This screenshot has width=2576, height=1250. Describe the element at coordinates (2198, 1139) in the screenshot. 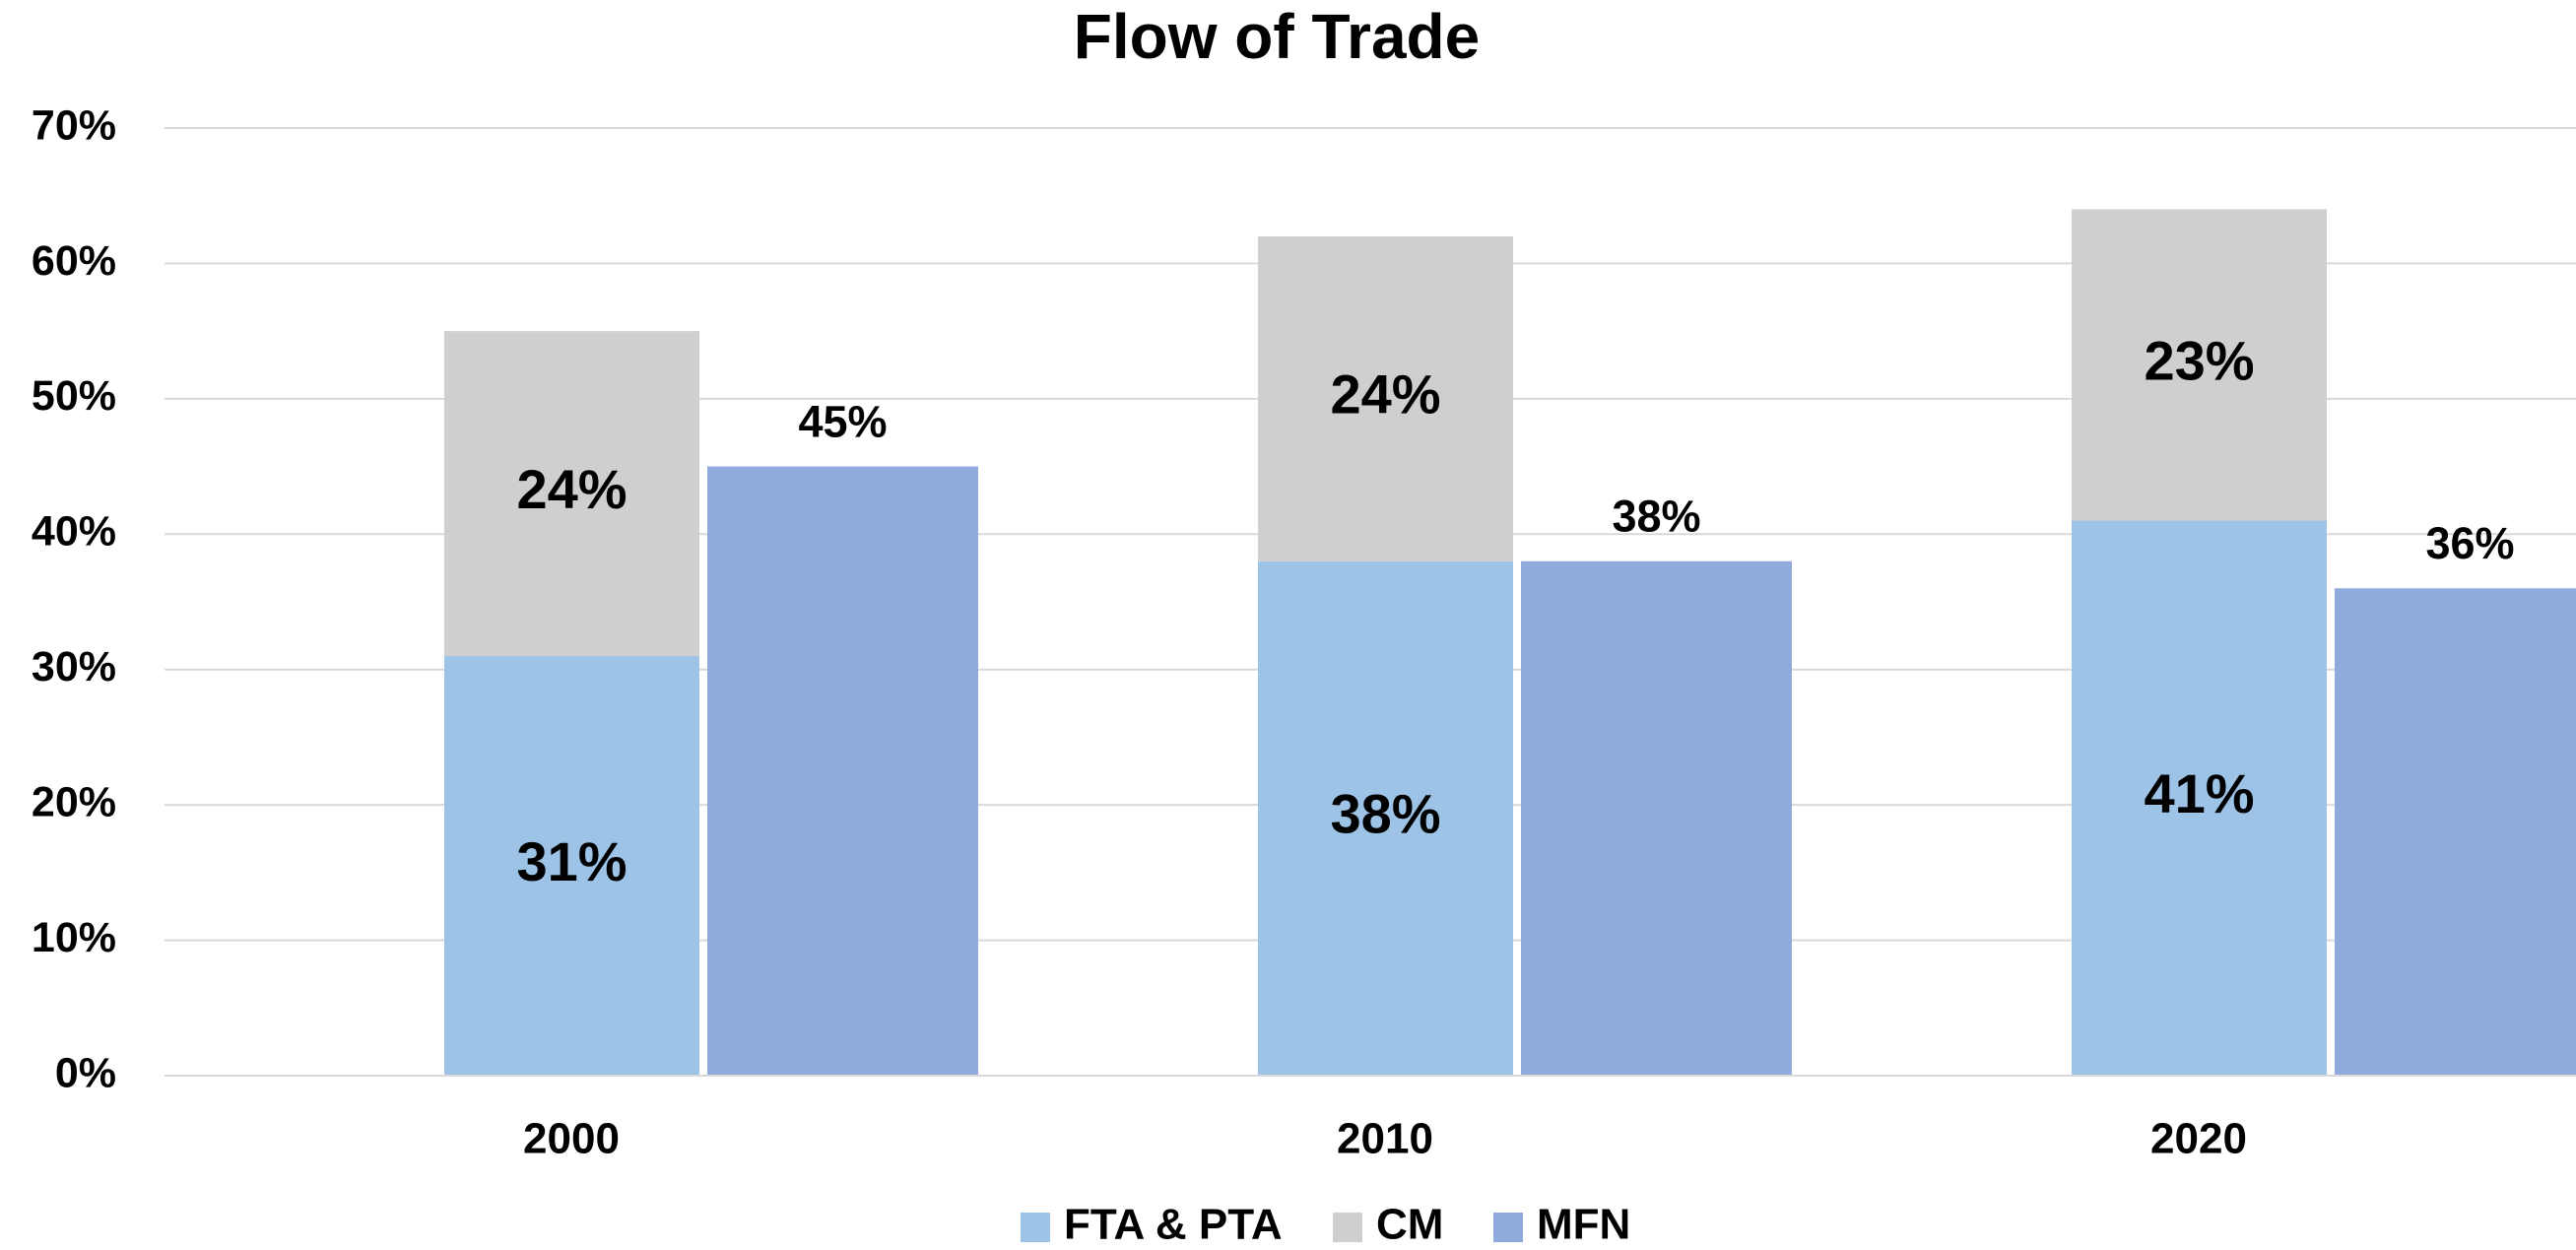

I see `x-tick-label: 2020` at that location.